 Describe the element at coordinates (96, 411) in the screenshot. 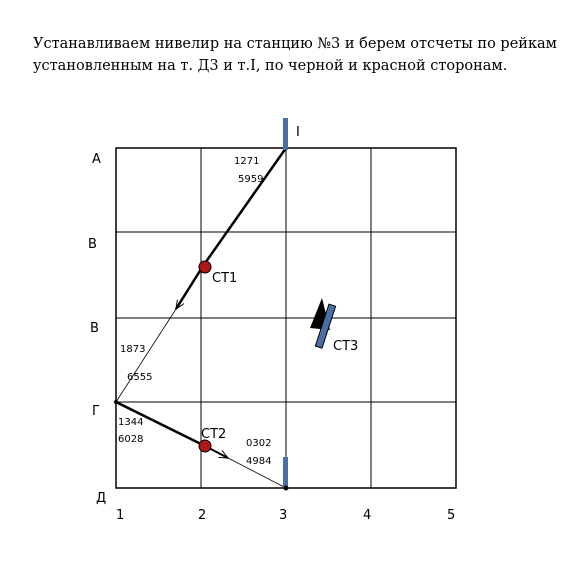

I see `row-label-g: Г` at that location.